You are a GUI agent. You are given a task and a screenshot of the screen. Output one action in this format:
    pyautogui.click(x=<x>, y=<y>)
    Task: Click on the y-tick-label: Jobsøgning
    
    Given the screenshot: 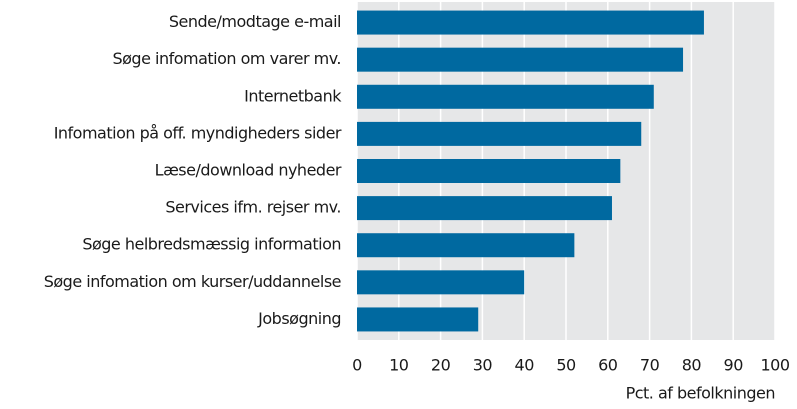 What is the action you would take?
    pyautogui.click(x=299, y=318)
    